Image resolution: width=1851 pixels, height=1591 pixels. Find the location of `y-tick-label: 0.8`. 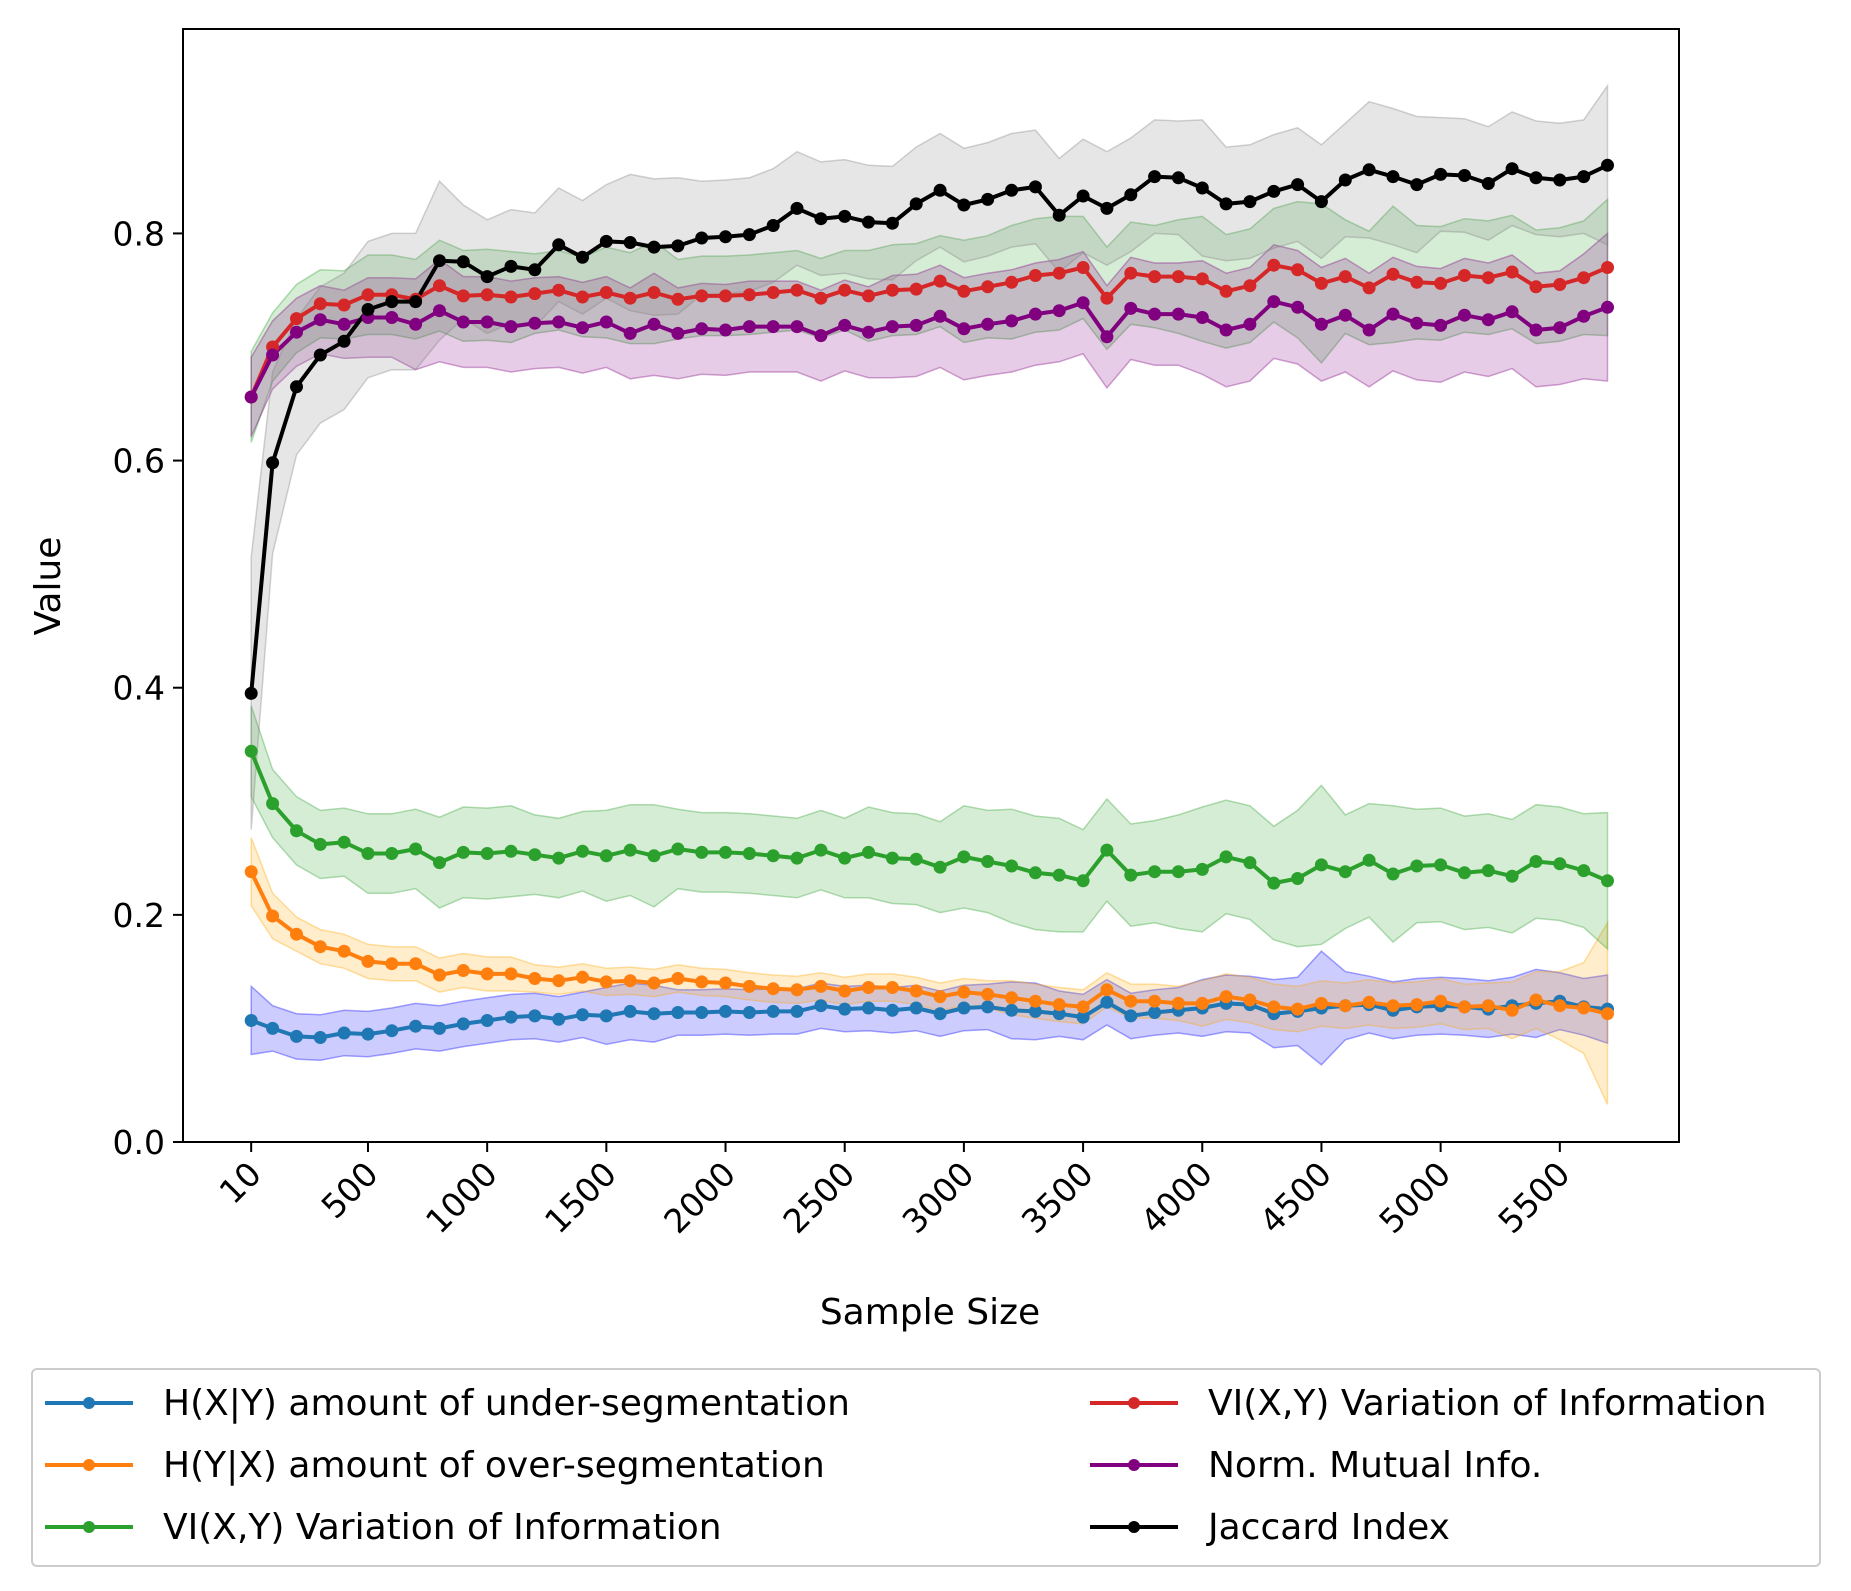

y-tick-label: 0.8 is located at coordinates (139, 233).